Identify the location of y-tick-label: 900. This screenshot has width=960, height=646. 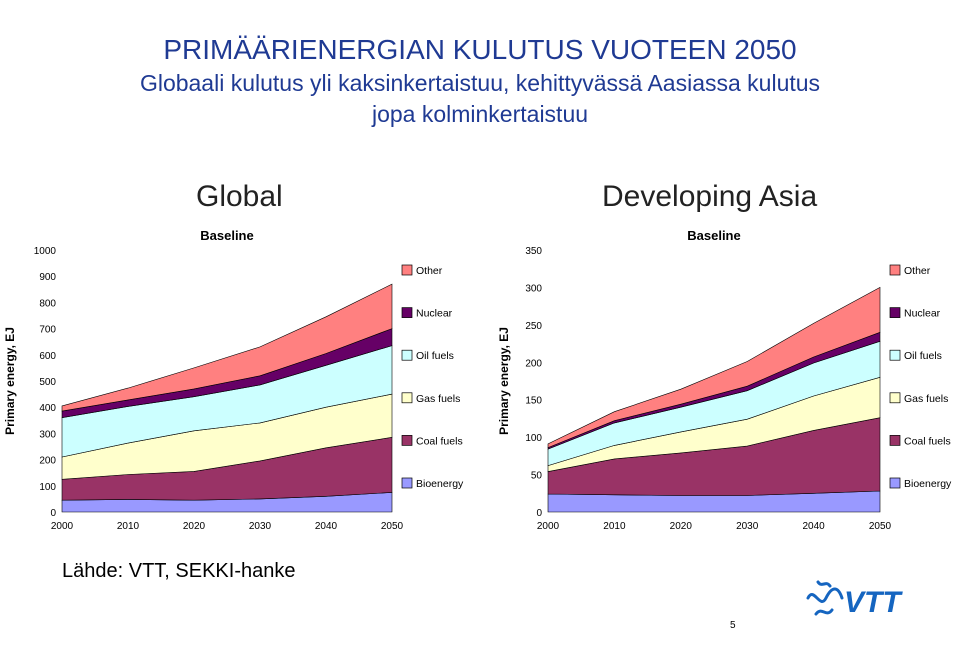
(47, 277).